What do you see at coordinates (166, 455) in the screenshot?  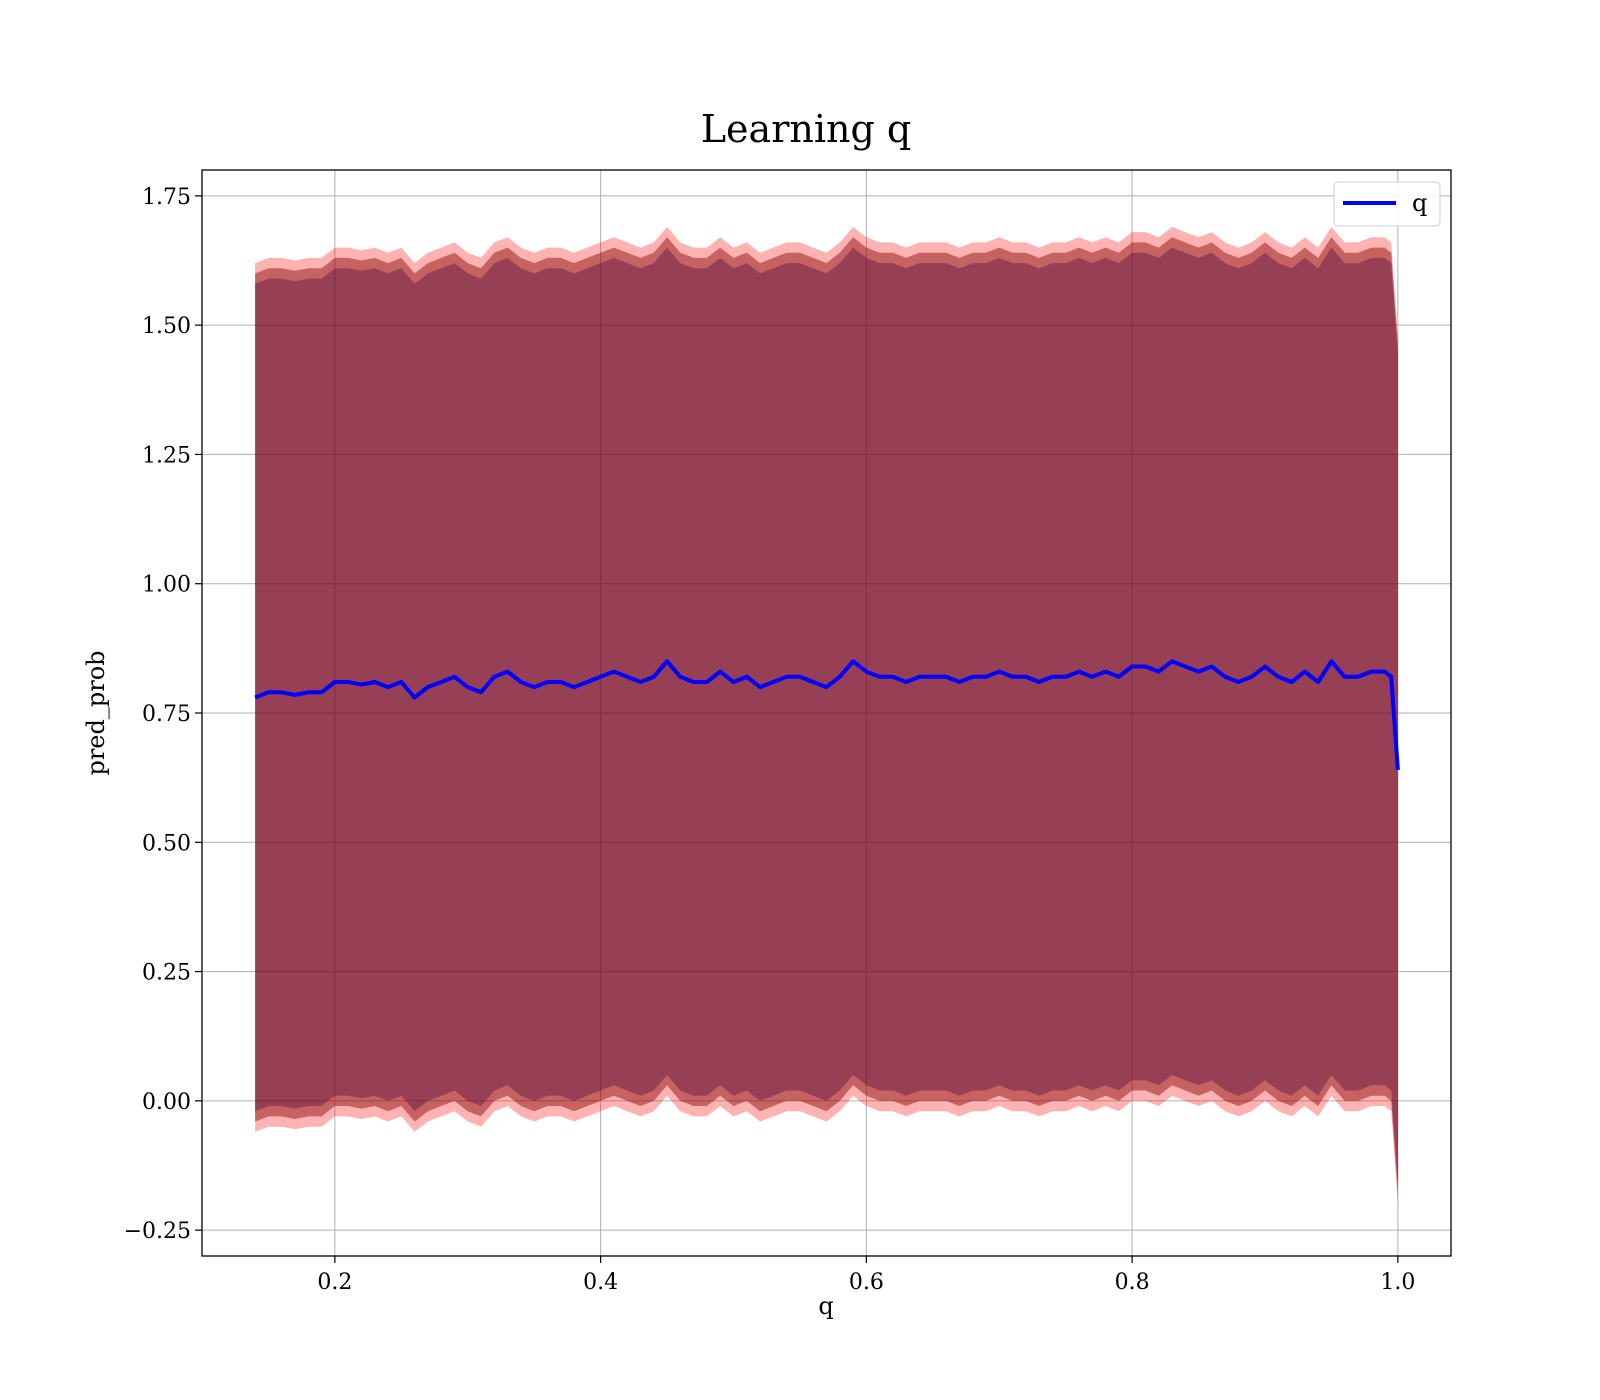 I see `y-tick-label: 1.25` at bounding box center [166, 455].